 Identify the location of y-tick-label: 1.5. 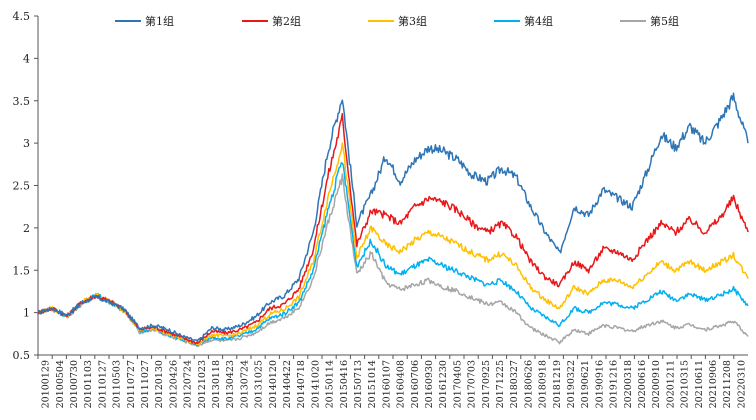
(22, 270).